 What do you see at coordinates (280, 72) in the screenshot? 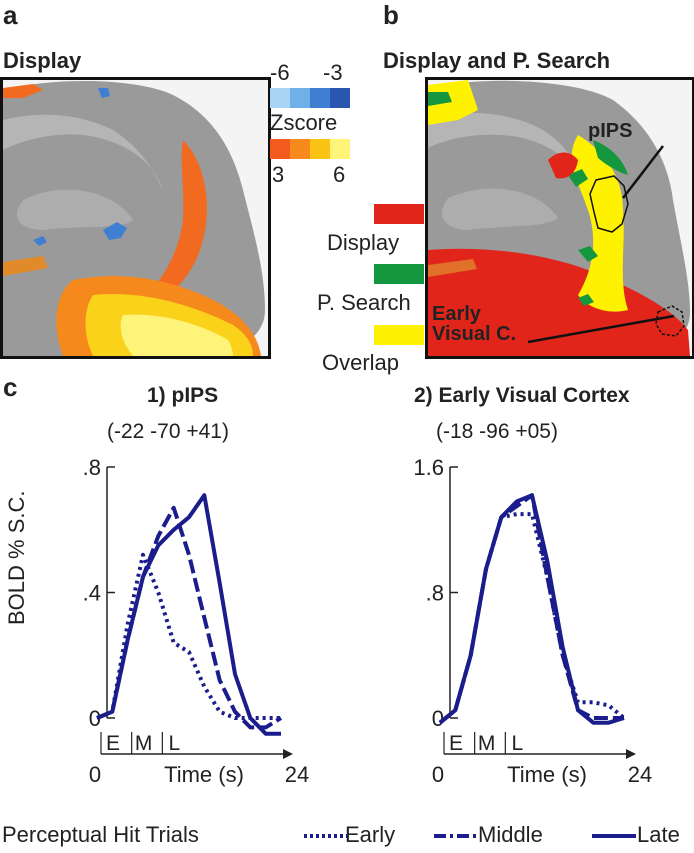
I see `zscore-neg-min: -6` at bounding box center [280, 72].